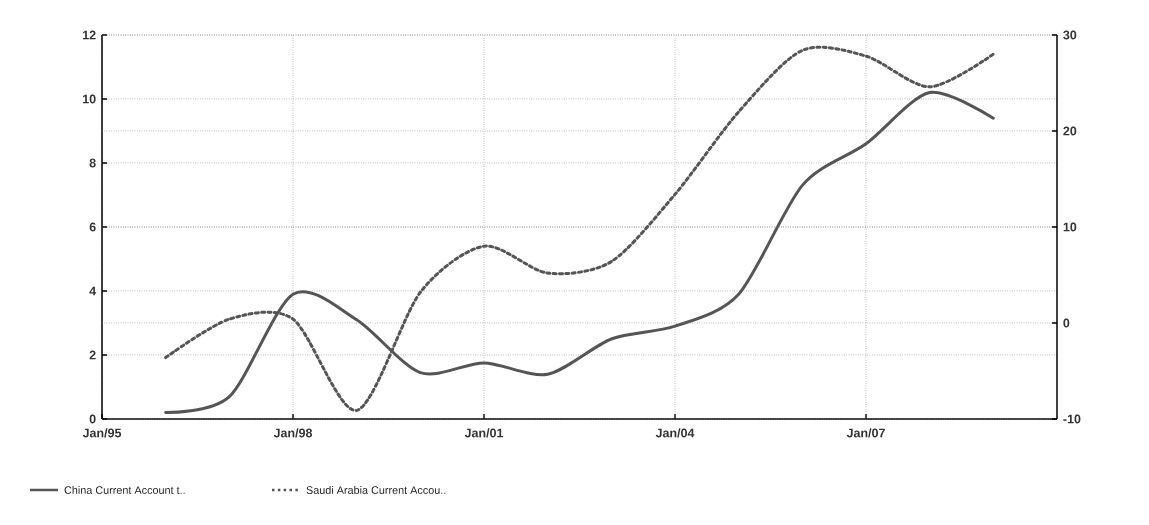 The image size is (1149, 525). I want to click on x-tick-label: Jan/98, so click(293, 433).